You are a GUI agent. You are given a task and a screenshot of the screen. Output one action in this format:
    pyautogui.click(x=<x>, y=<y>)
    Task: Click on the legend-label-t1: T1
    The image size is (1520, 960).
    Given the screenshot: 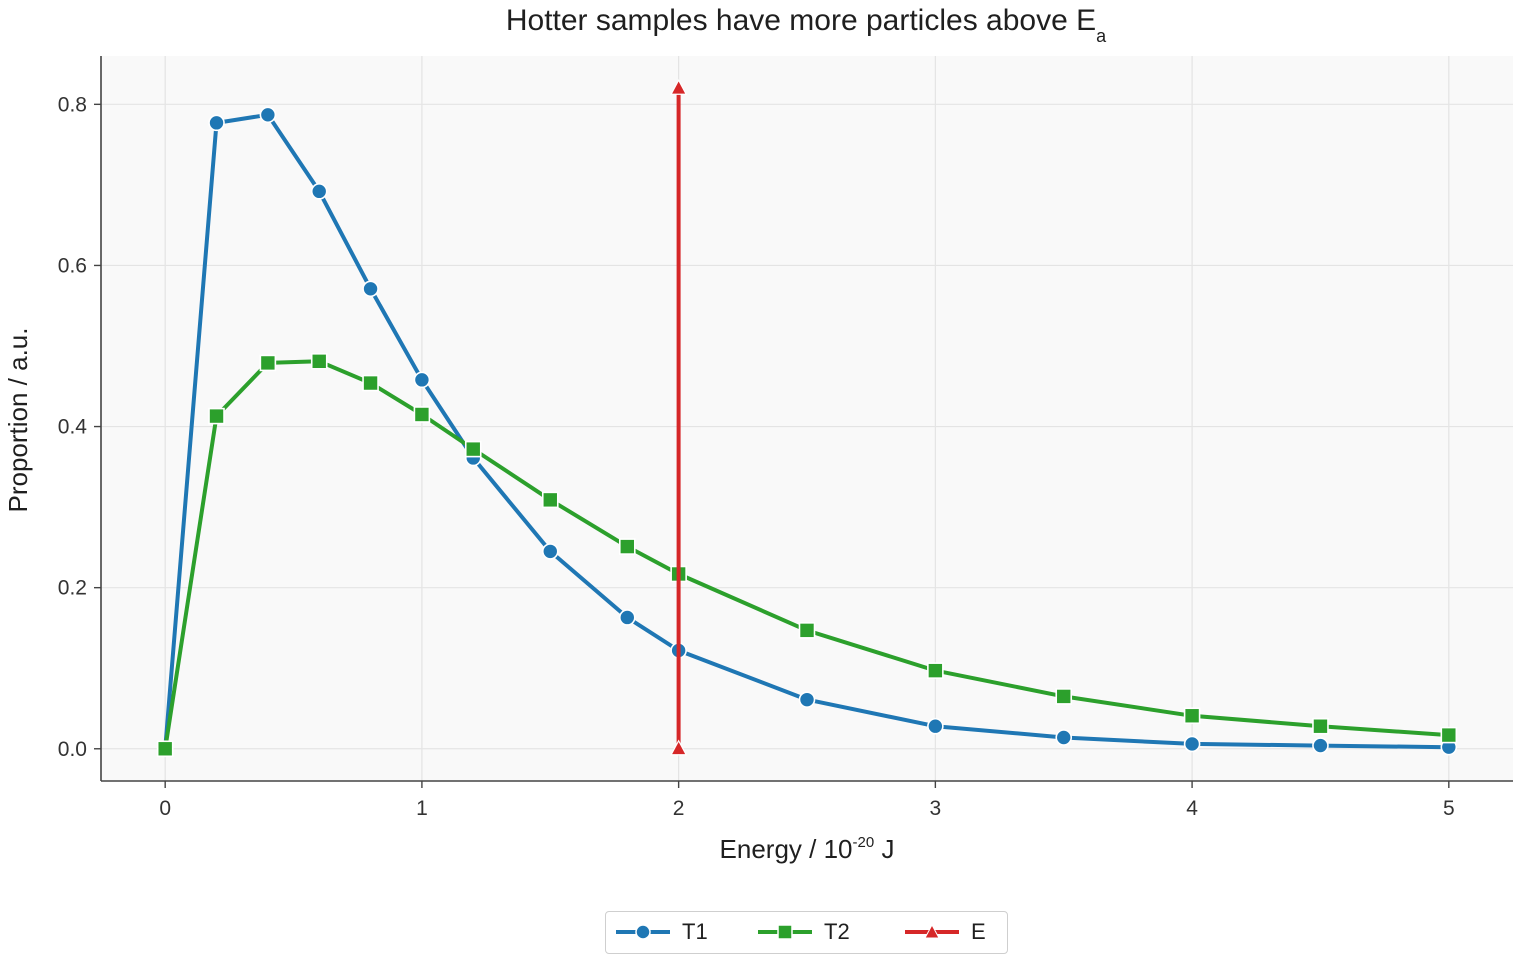 What is the action you would take?
    pyautogui.click(x=695, y=931)
    